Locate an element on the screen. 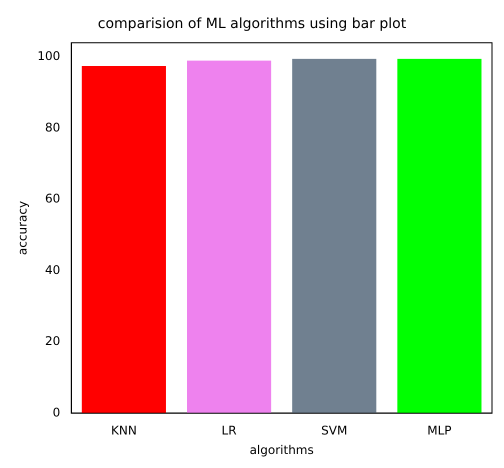 Image resolution: width=504 pixels, height=468 pixels. x-tick-label: MLP is located at coordinates (439, 431).